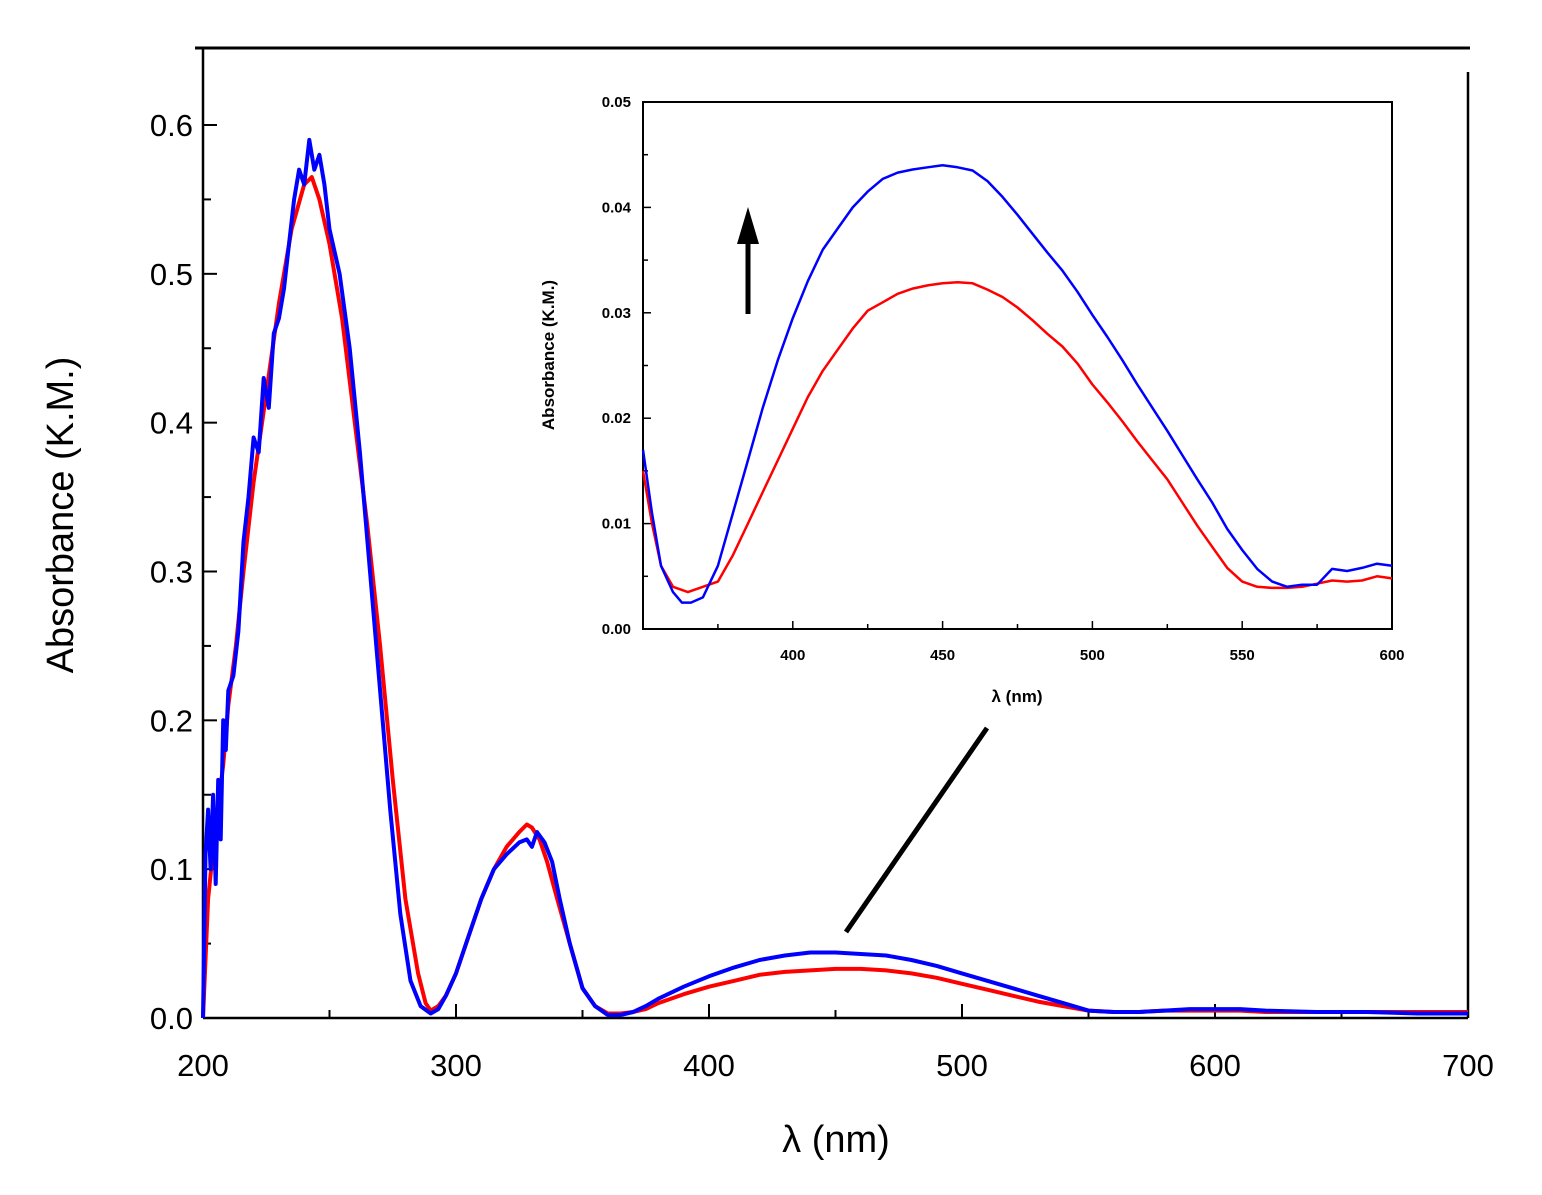 This screenshot has height=1195, width=1542. What do you see at coordinates (203, 1065) in the screenshot?
I see `main-x-tick-label: 200` at bounding box center [203, 1065].